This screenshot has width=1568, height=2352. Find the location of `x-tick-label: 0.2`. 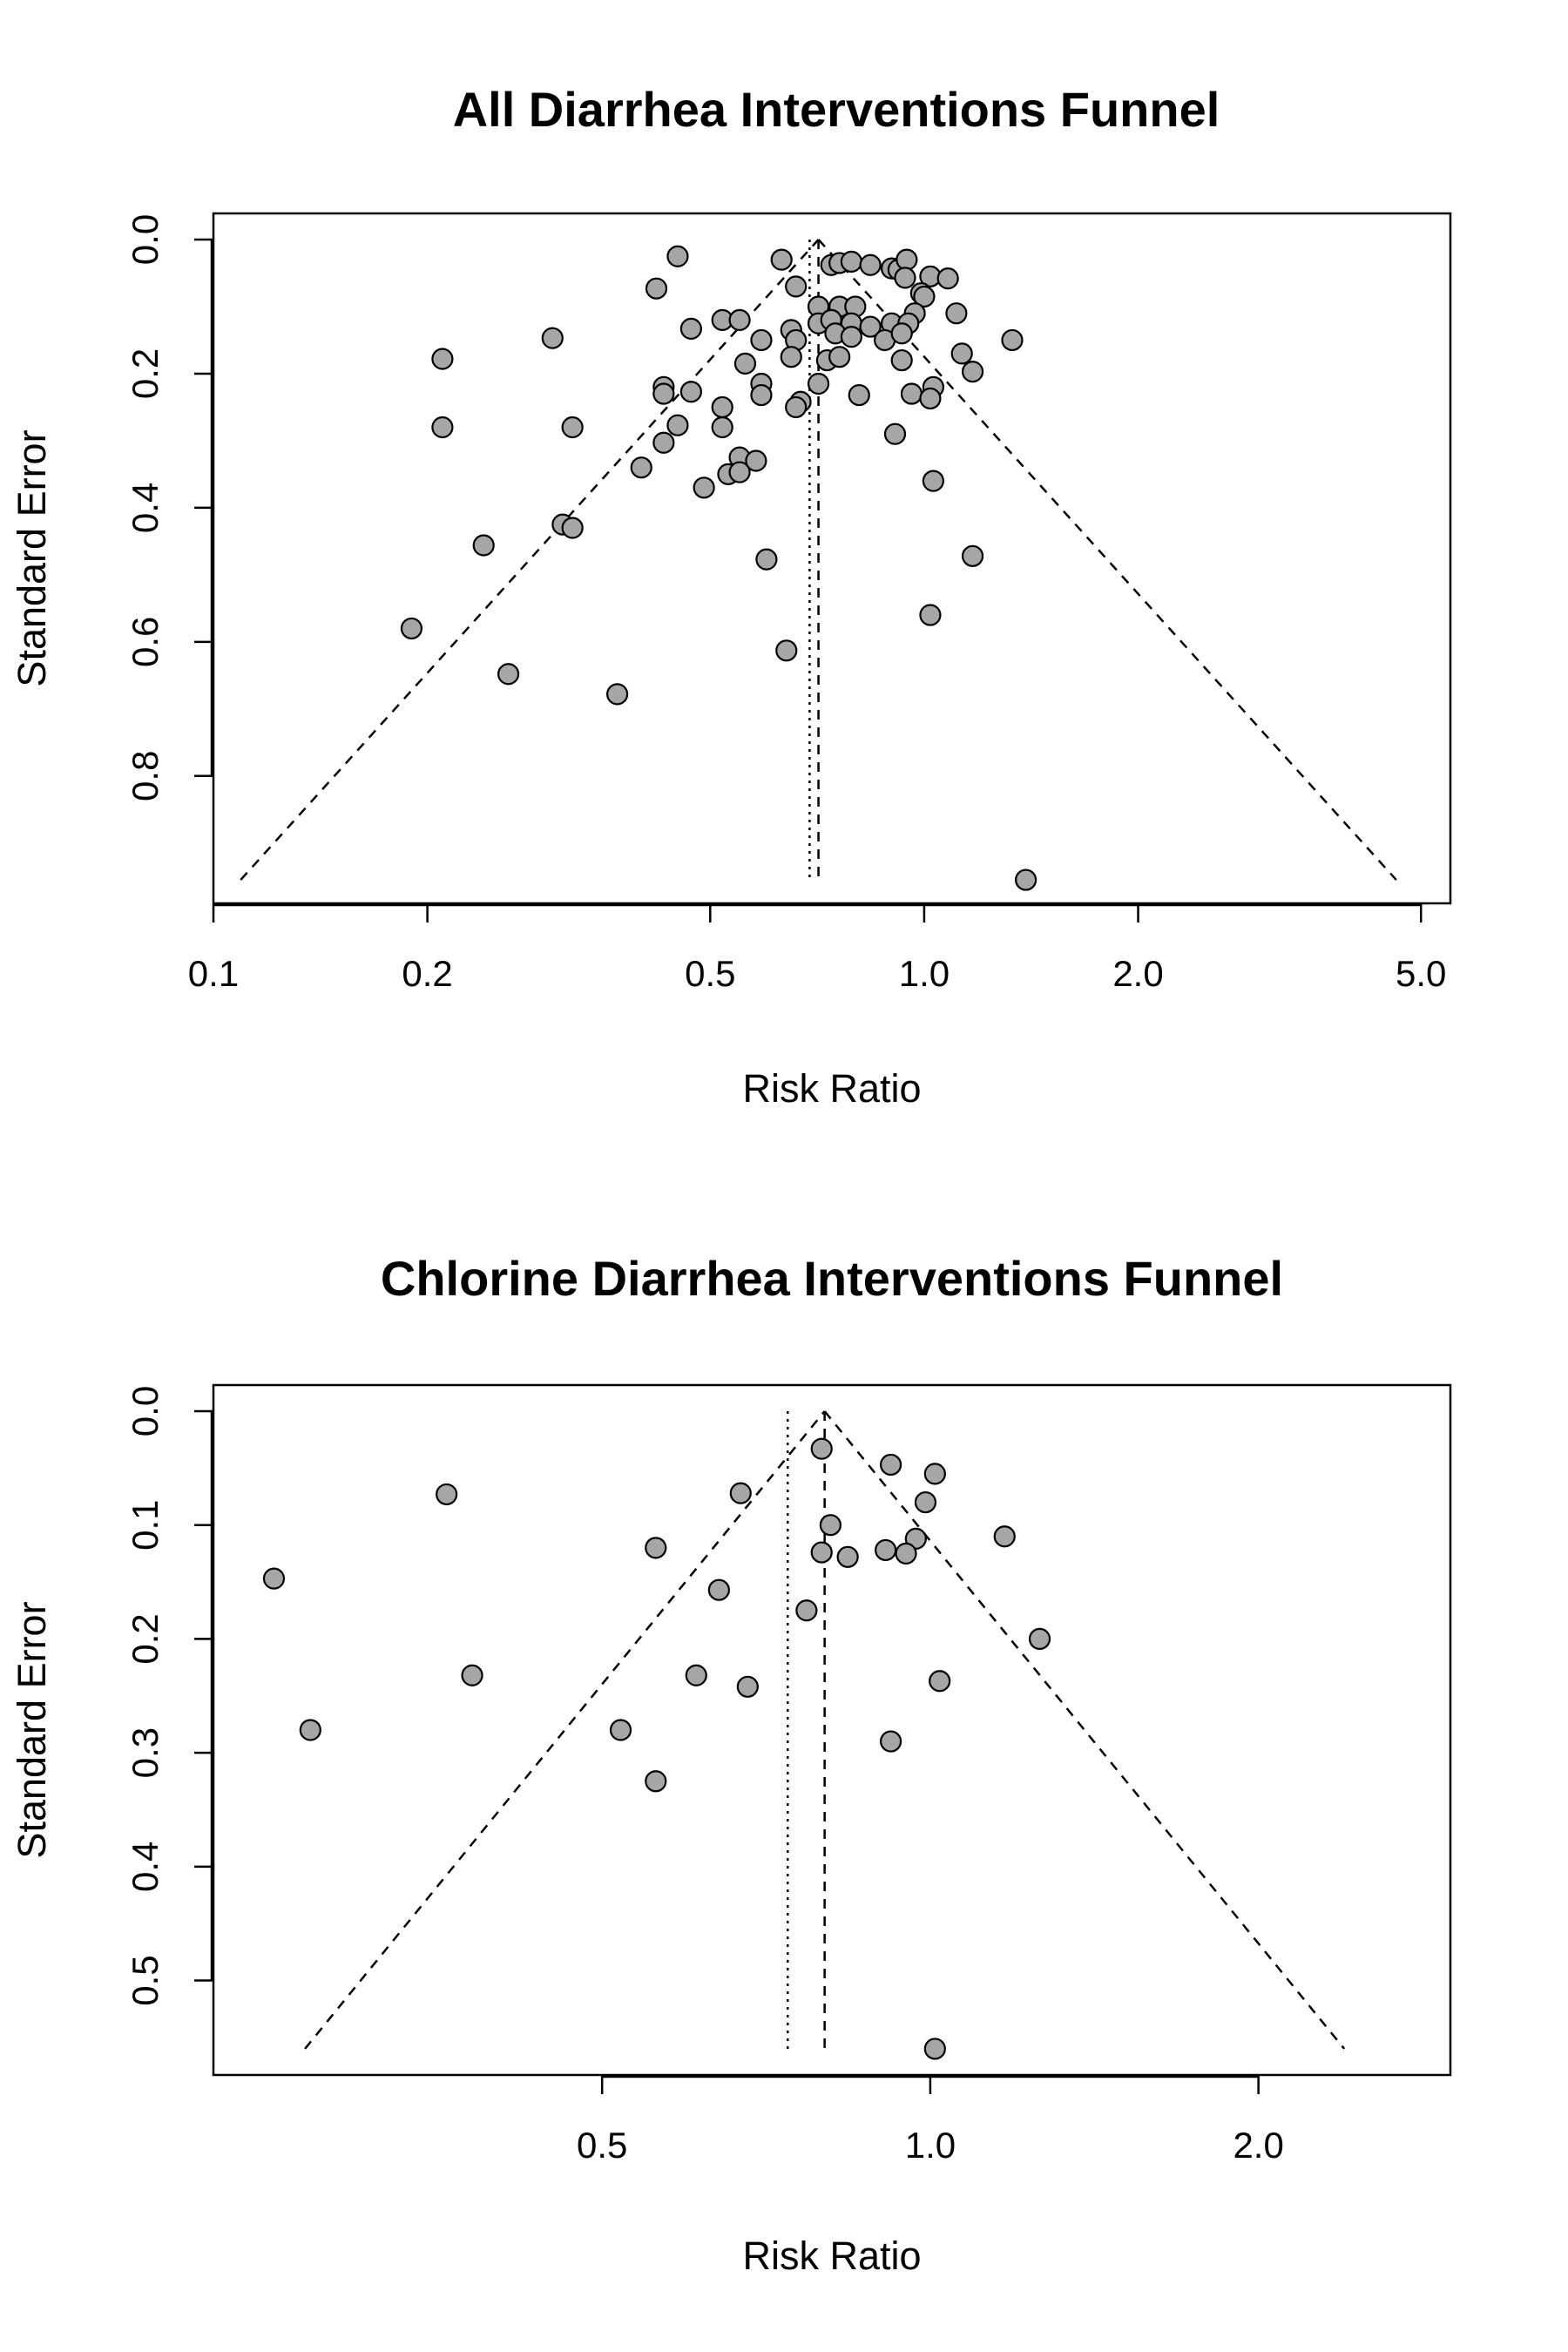

x-tick-label: 0.2 is located at coordinates (427, 974).